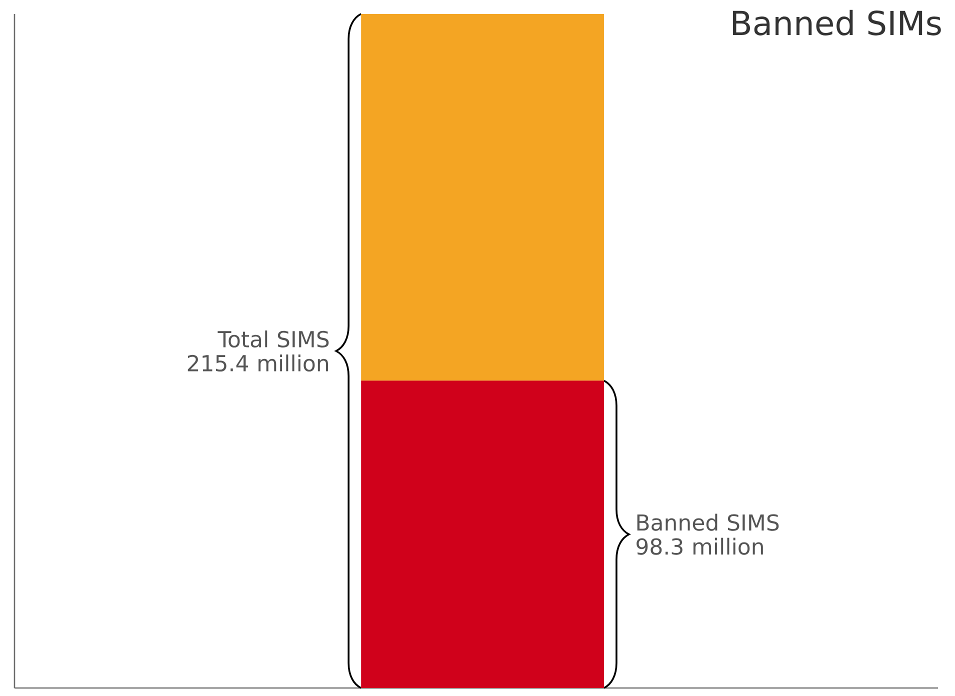  What do you see at coordinates (836, 23) in the screenshot?
I see `text: Banned SIMs` at bounding box center [836, 23].